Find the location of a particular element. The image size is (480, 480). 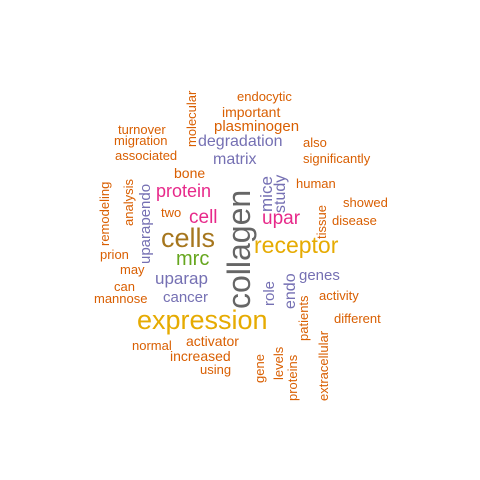

word-activity: activity is located at coordinates (339, 295).